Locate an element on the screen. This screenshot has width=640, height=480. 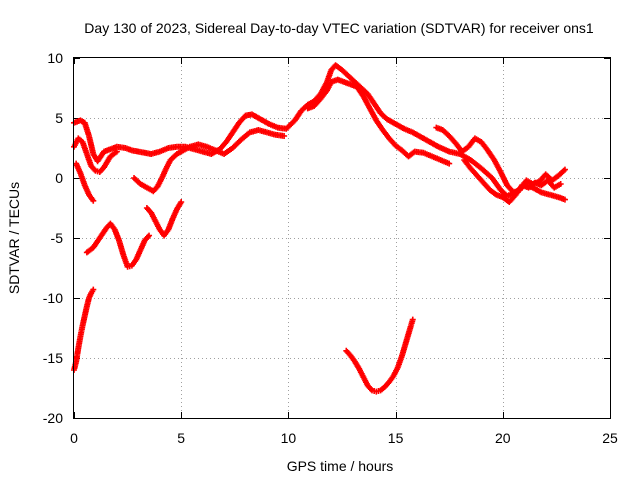
y-tick-label: 5 is located at coordinates (59, 118).